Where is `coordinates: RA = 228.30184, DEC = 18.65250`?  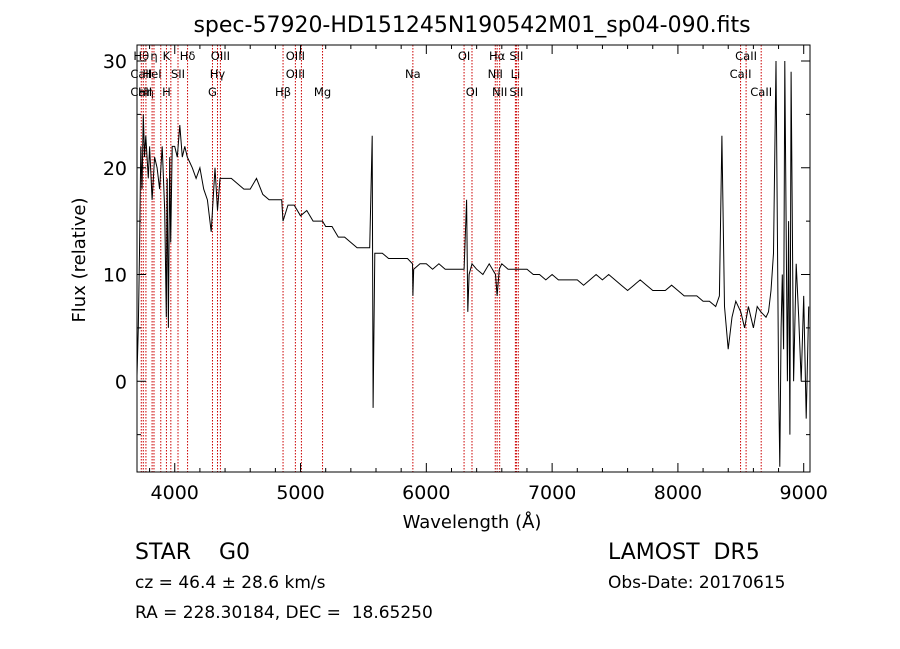
coordinates: RA = 228.30184, DEC = 18.65250 is located at coordinates (284, 613).